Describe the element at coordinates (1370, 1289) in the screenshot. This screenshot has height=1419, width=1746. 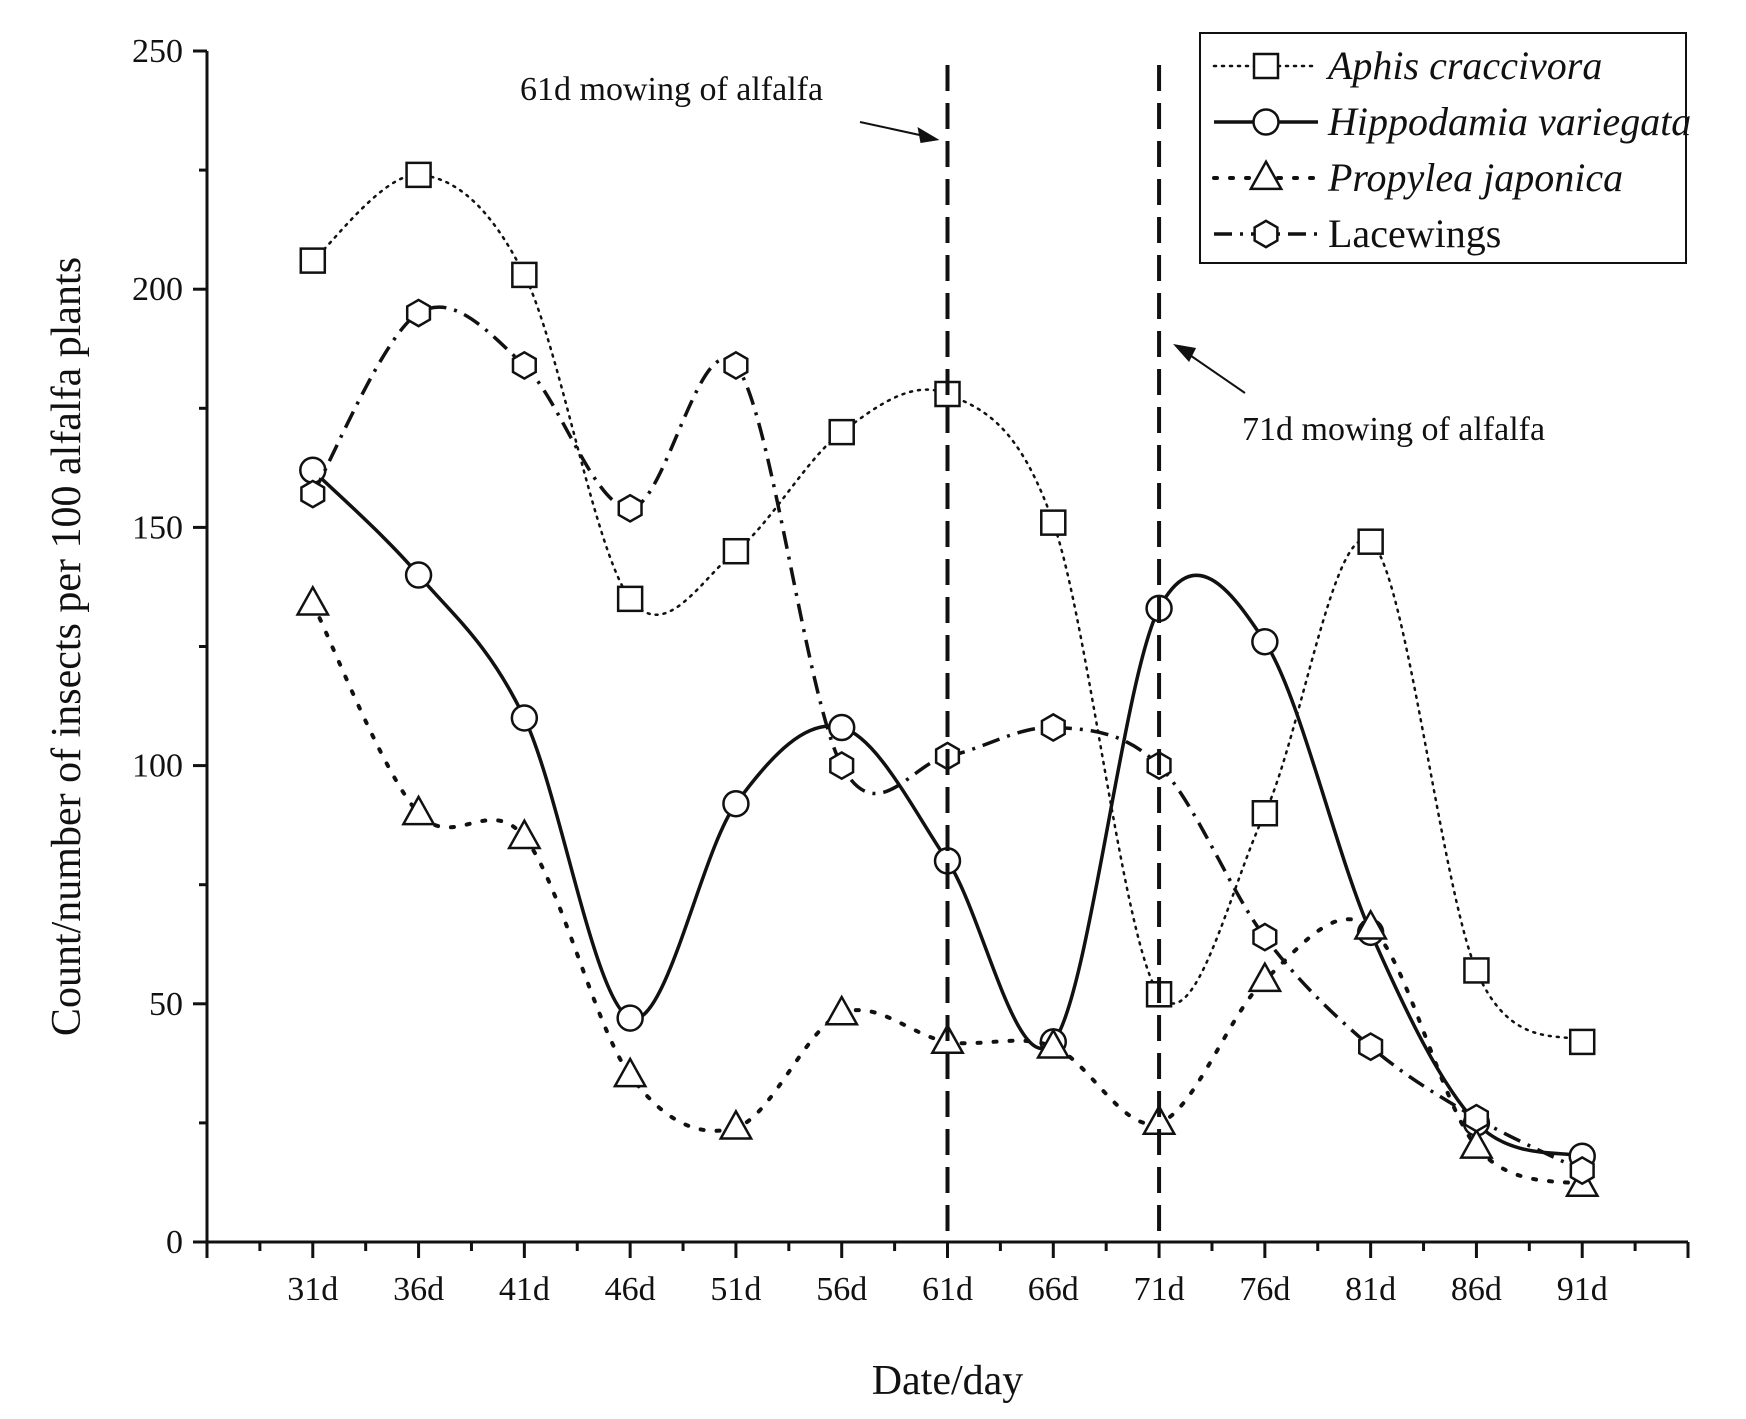
I see `x-tick-label: 81d` at that location.